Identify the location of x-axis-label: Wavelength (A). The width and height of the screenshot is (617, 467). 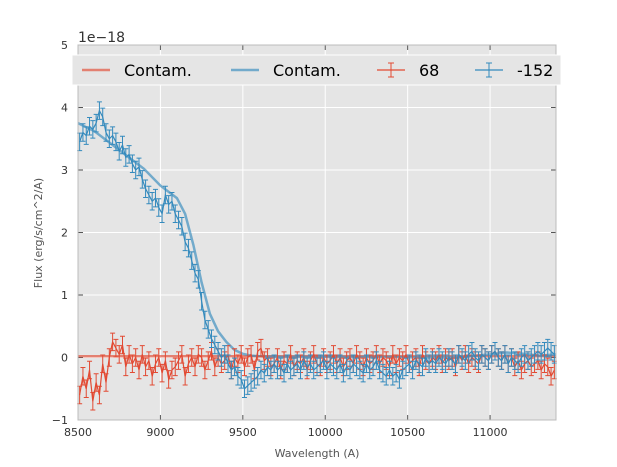
(317, 453).